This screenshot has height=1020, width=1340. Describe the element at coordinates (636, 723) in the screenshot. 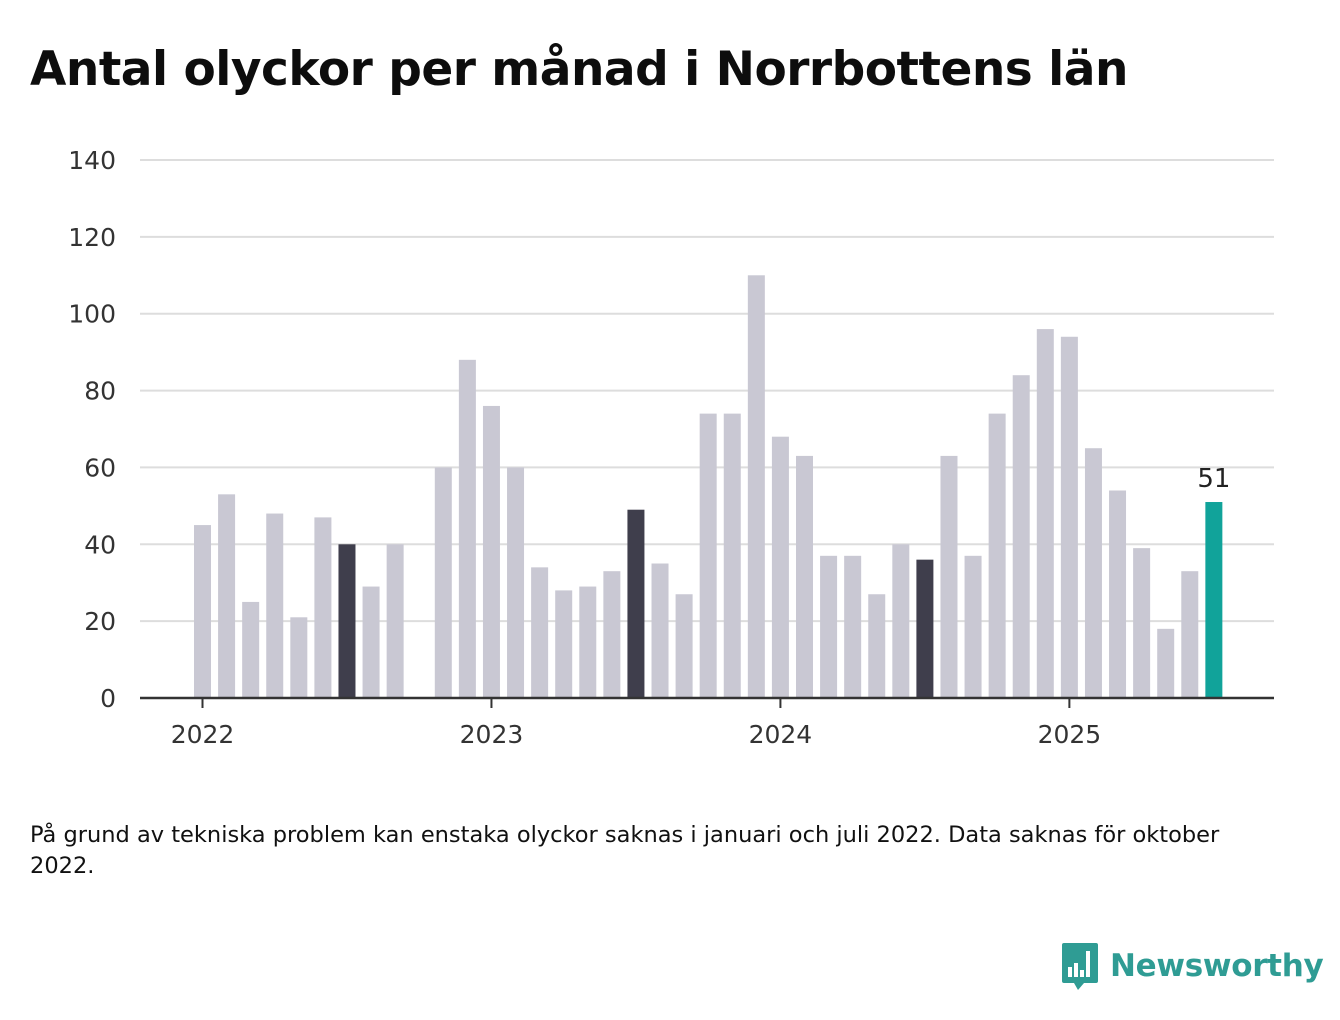

I see `x-axis-ticks: 2022 2023 2024 2025` at that location.